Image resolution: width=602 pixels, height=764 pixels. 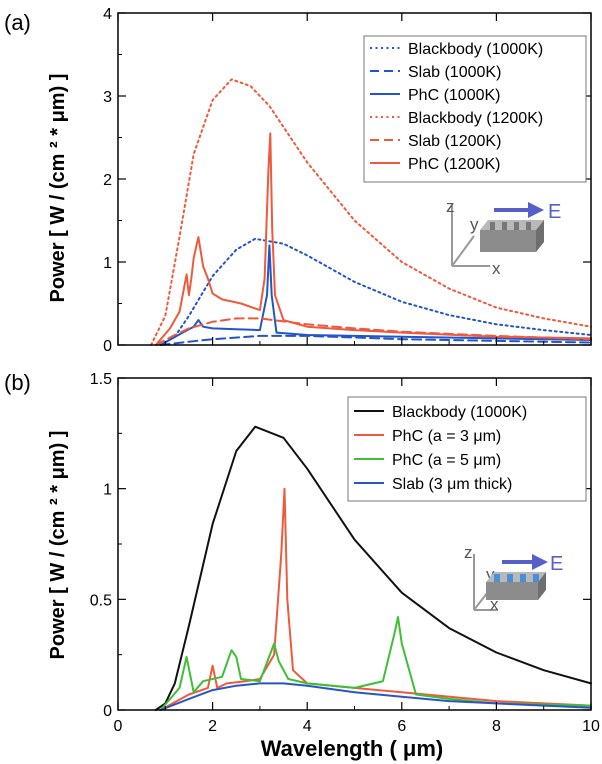 I want to click on panel-a-legend-box, so click(x=475, y=109).